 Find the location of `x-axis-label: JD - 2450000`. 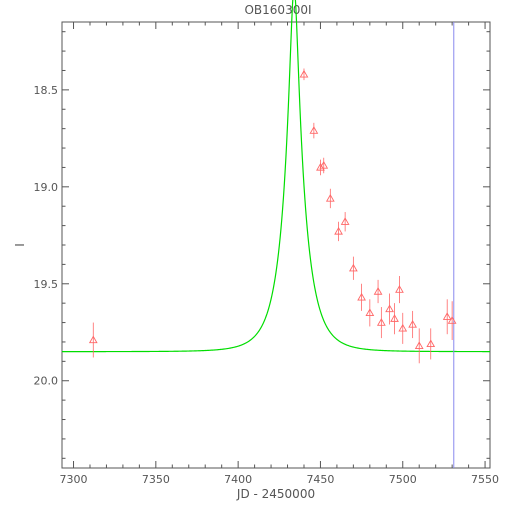

x-axis-label: JD - 2450000 is located at coordinates (275, 494).